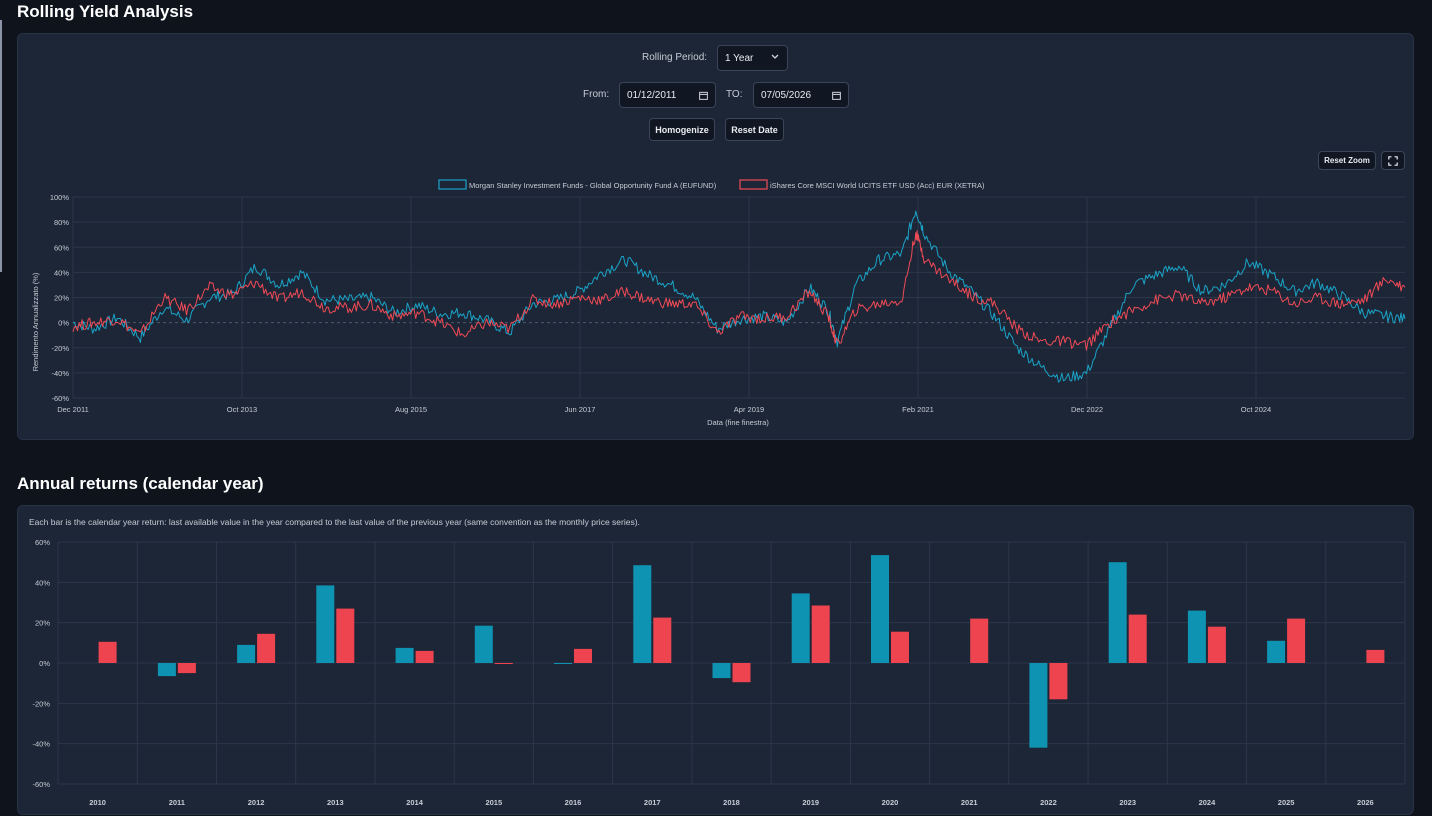  Describe the element at coordinates (1127, 802) in the screenshot. I see `x-tick-label: 2023` at that location.